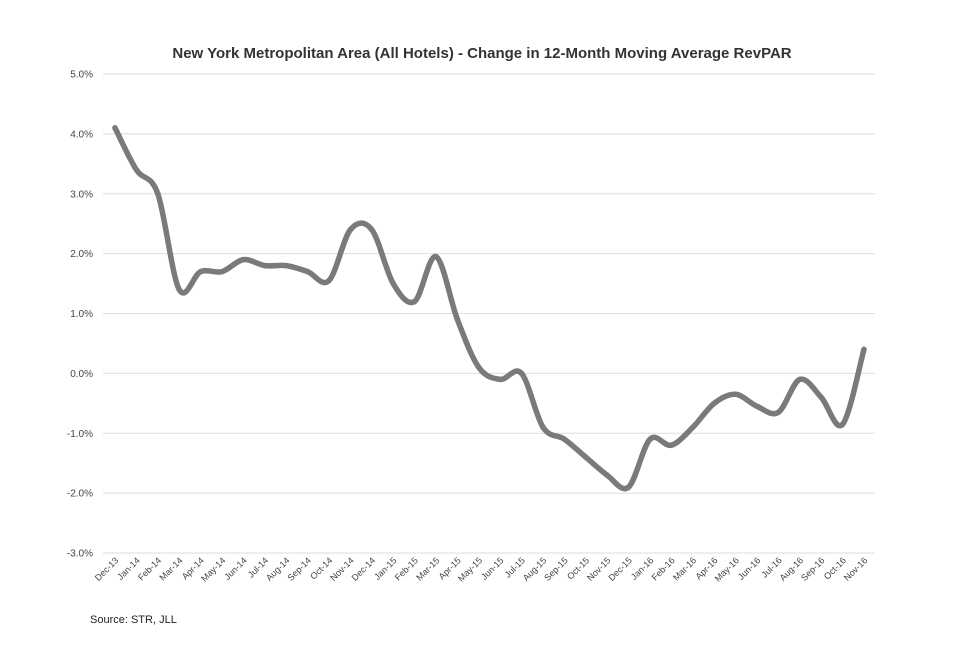 Image resolution: width=960 pixels, height=655 pixels. I want to click on x-tick-label: Jun-16, so click(749, 568).